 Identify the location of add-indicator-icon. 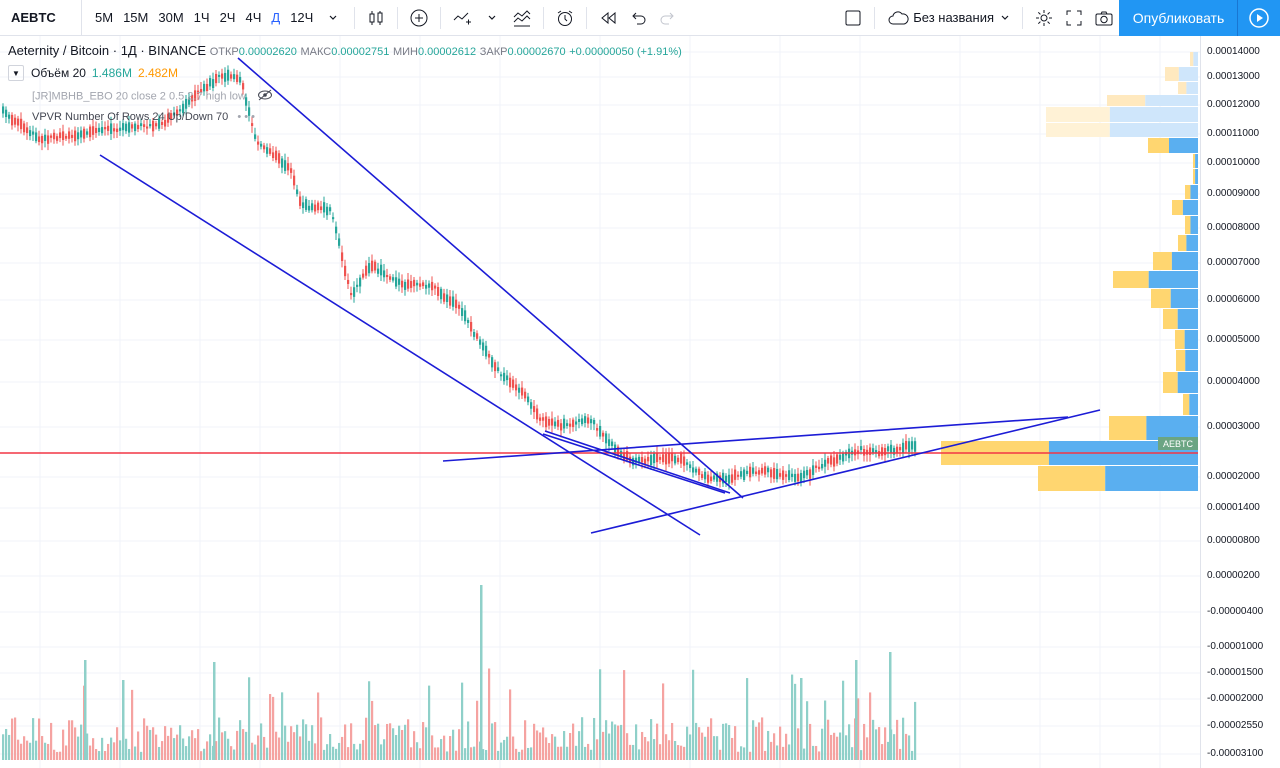
(419, 18).